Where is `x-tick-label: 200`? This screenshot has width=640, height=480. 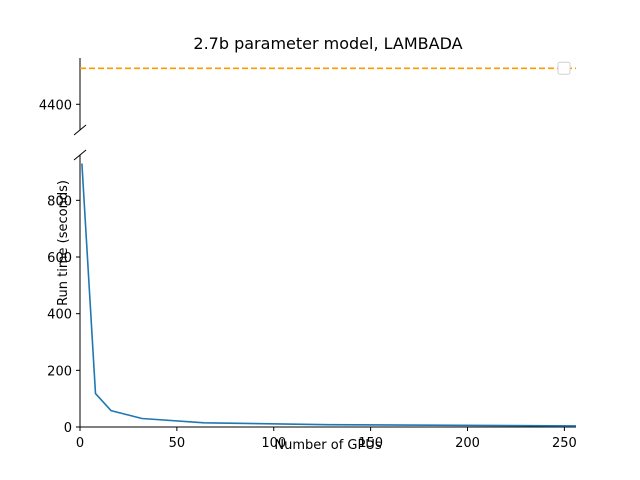 x-tick-label: 200 is located at coordinates (467, 443).